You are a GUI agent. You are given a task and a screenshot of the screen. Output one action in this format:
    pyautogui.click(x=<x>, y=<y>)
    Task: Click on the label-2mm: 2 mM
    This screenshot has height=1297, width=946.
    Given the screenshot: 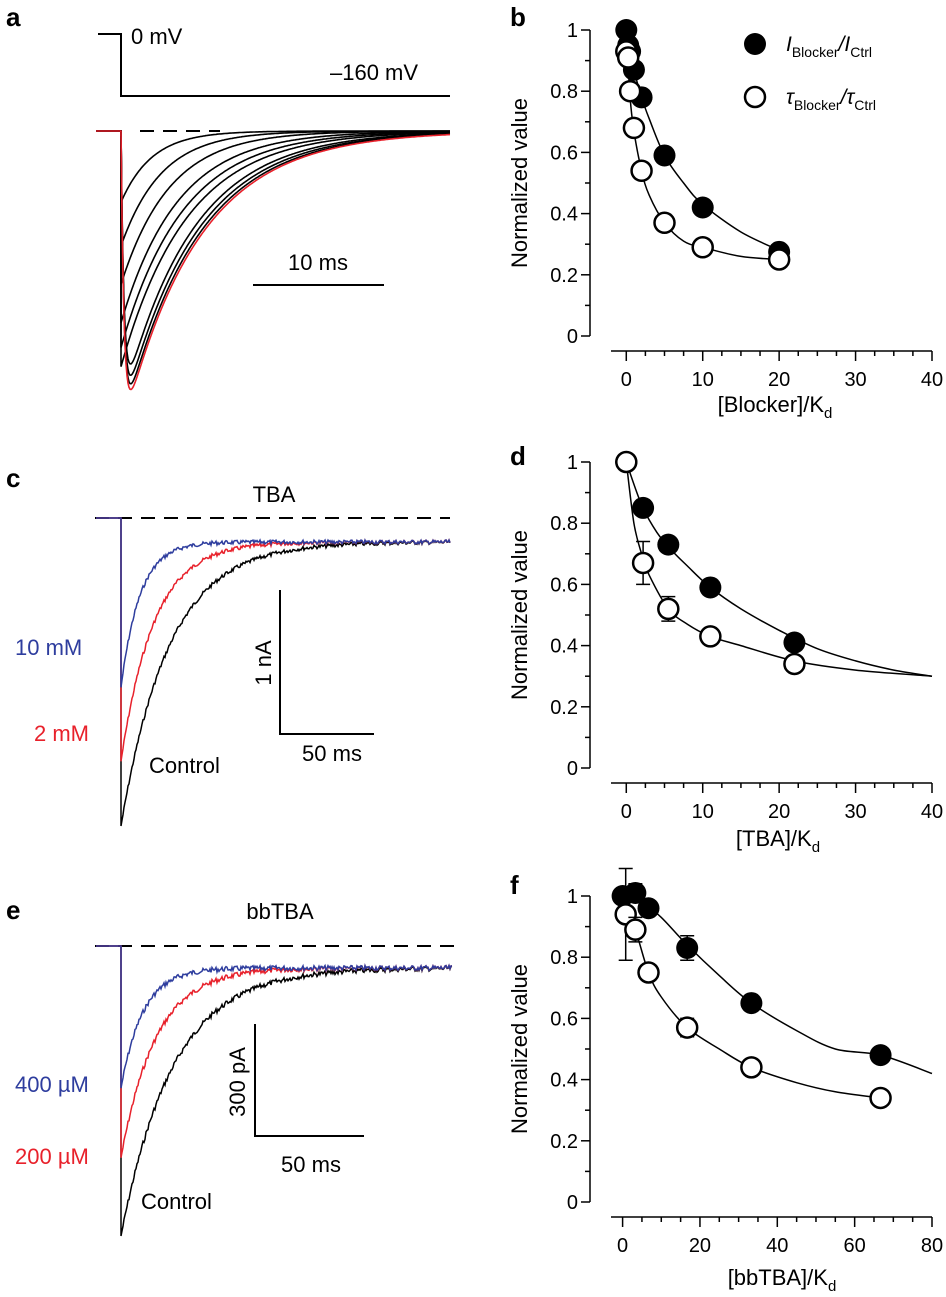 What is the action you would take?
    pyautogui.click(x=61, y=733)
    